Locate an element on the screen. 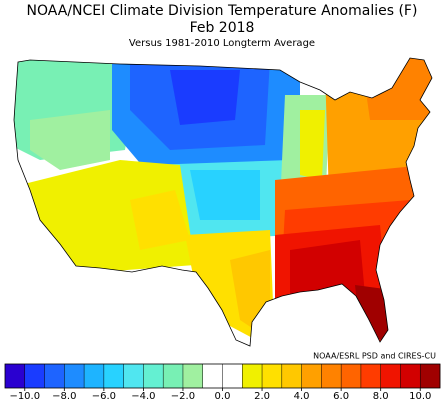 This screenshot has height=400, width=444. colorbar-tick-label: −2.0 is located at coordinates (183, 395).